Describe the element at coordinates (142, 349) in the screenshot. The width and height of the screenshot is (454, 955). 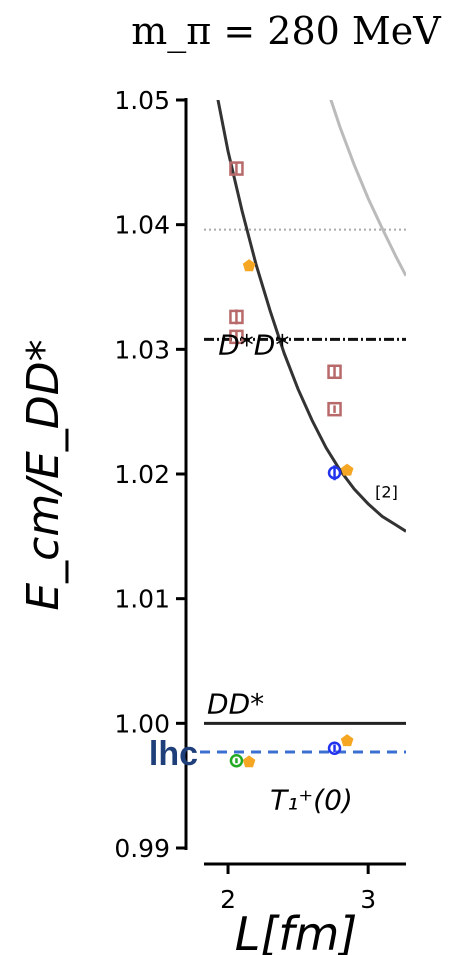
I see `y-tick-label: 1.03` at that location.